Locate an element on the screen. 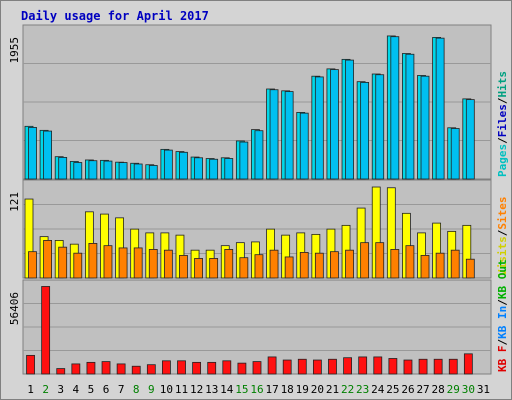 The image size is (512, 400). x-tick-label: 25 is located at coordinates (392, 389).